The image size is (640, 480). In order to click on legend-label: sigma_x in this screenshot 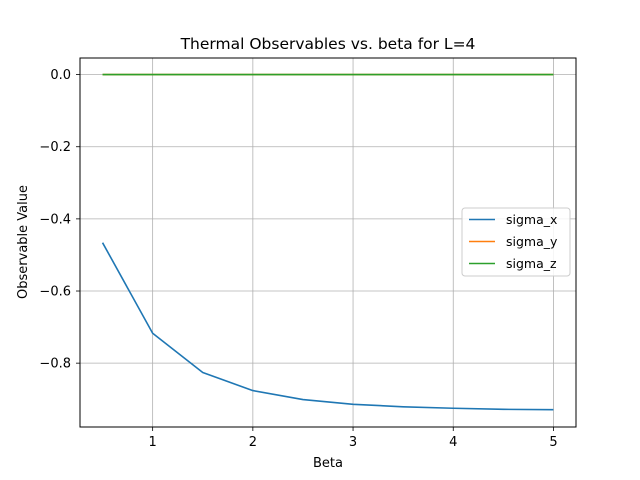, I will do `click(531, 219)`.